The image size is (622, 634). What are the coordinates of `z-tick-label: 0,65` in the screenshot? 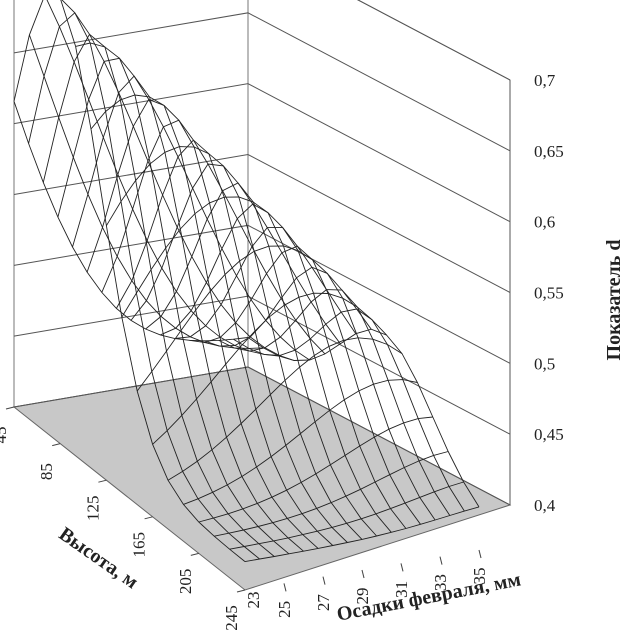 It's located at (549, 151).